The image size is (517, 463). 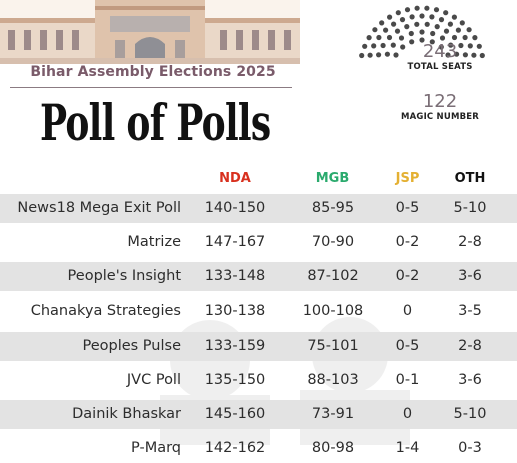 What do you see at coordinates (407, 380) in the screenshot?
I see `jsp-projection: 0-1` at bounding box center [407, 380].